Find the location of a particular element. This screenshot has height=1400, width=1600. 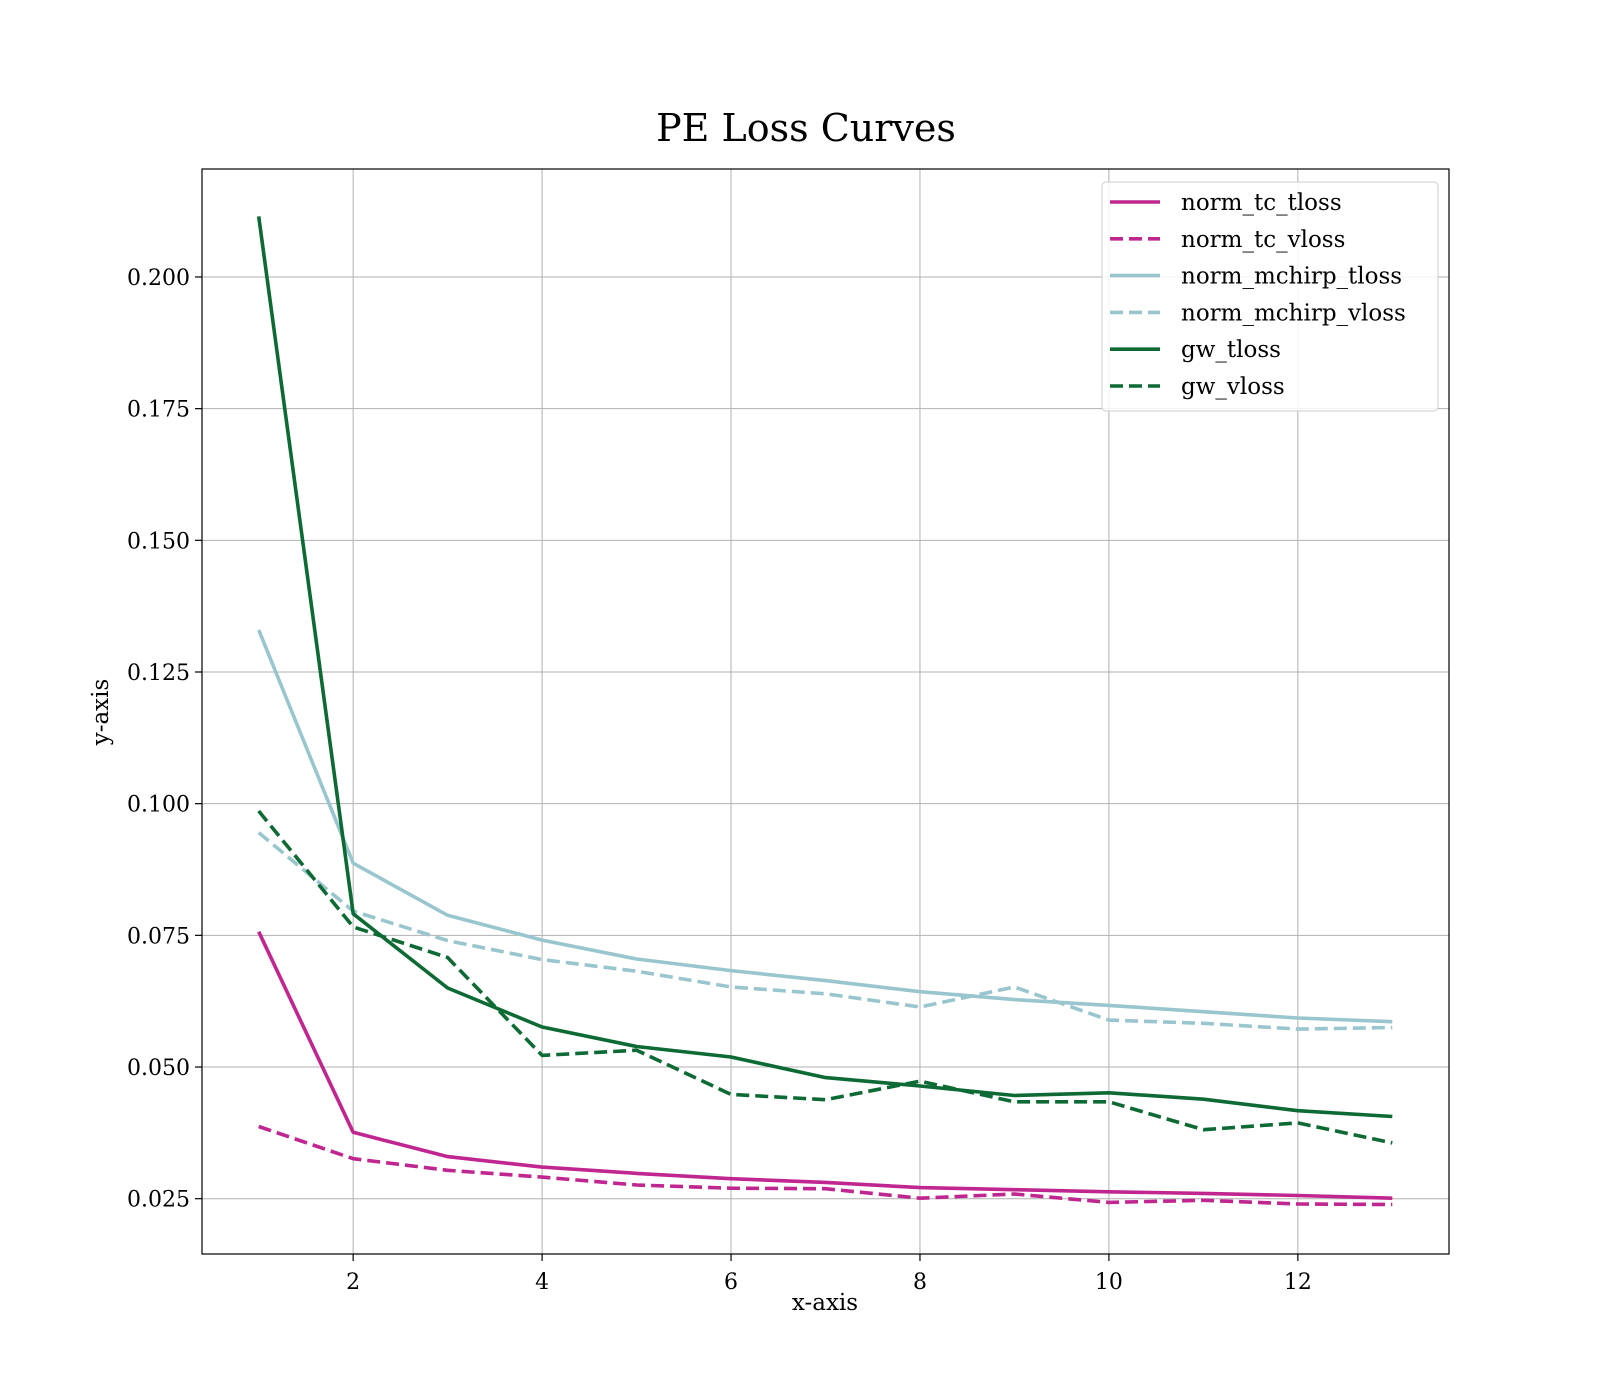

y-tick-label: 0.200 is located at coordinates (158, 278).